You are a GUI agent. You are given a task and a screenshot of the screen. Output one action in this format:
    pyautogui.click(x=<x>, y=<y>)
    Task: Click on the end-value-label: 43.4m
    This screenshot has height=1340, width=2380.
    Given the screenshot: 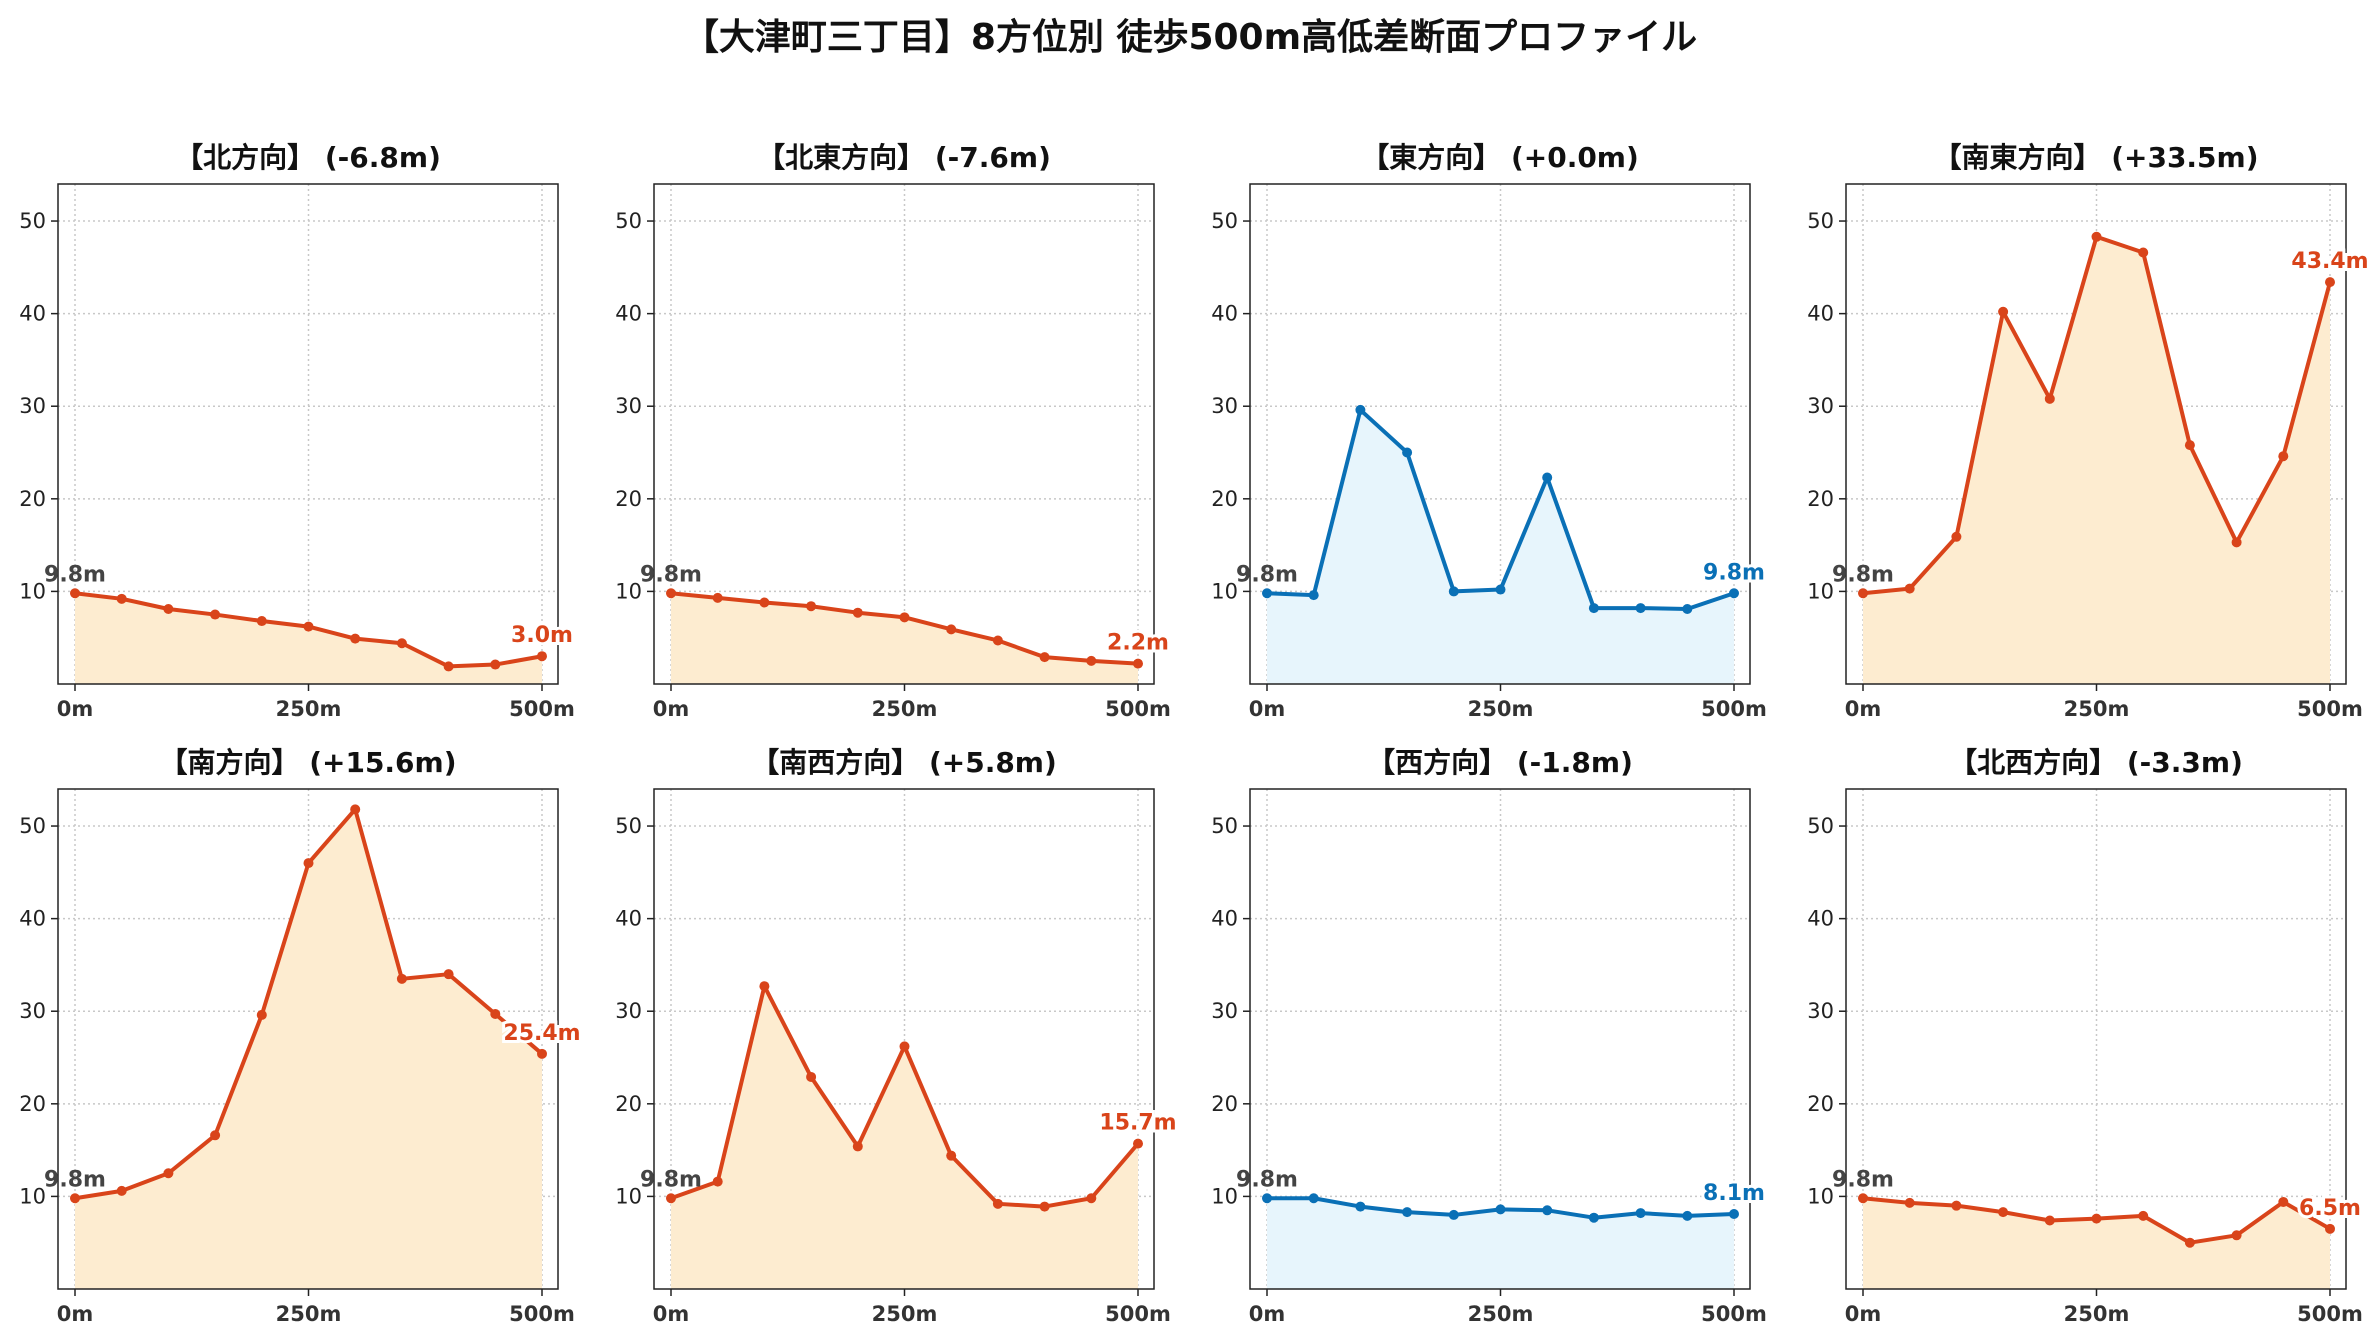 What is the action you would take?
    pyautogui.click(x=2329, y=261)
    